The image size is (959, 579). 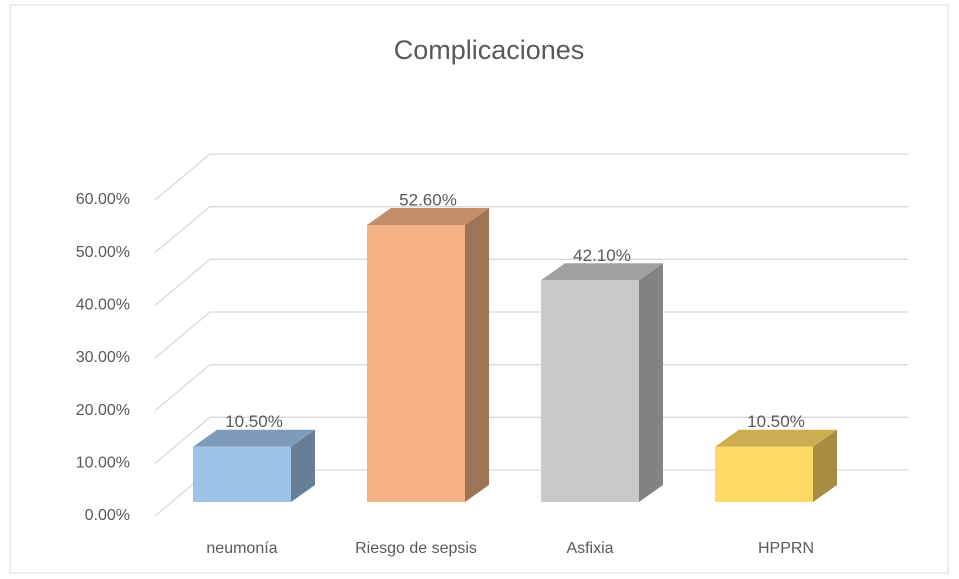 What do you see at coordinates (416, 548) in the screenshot?
I see `x-tick-label: Riesgo de sepsis` at bounding box center [416, 548].